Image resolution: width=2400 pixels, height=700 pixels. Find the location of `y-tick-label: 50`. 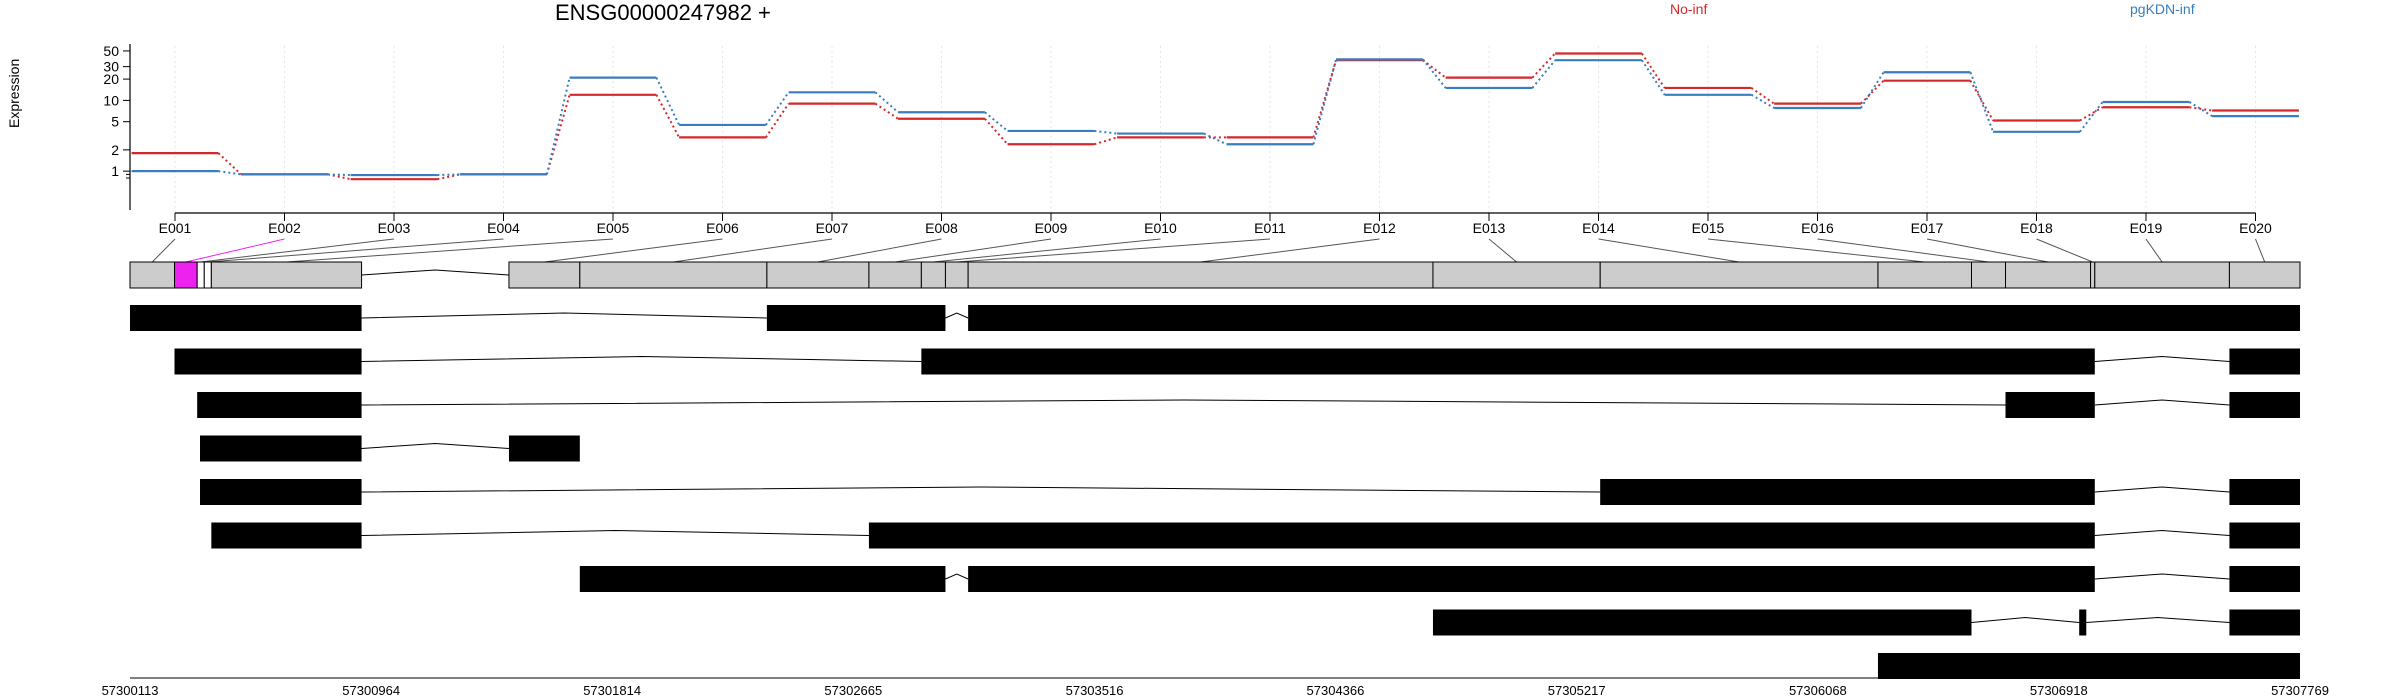

y-tick-label: 50 is located at coordinates (111, 51).